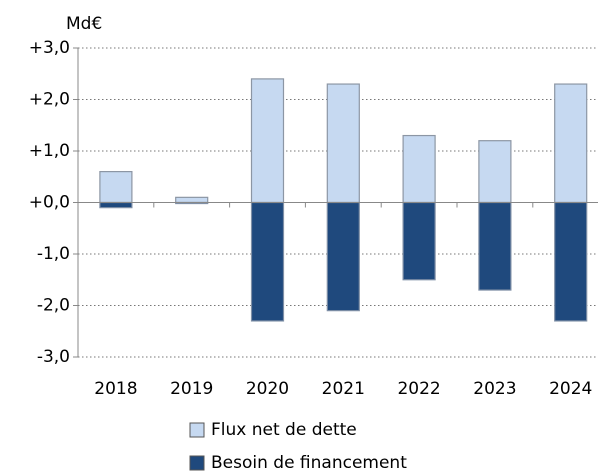 This screenshot has height=473, width=600. I want to click on legend-label: Besoin de financement, so click(309, 463).